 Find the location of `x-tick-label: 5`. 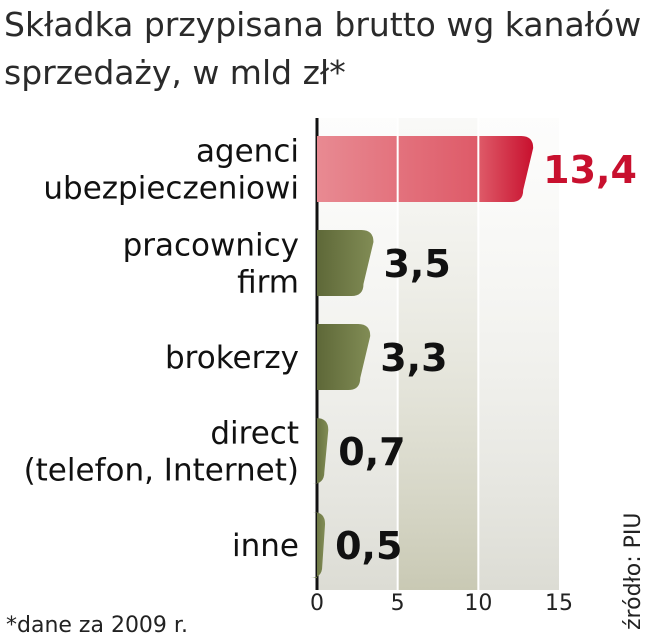

x-tick-label: 5 is located at coordinates (398, 603).